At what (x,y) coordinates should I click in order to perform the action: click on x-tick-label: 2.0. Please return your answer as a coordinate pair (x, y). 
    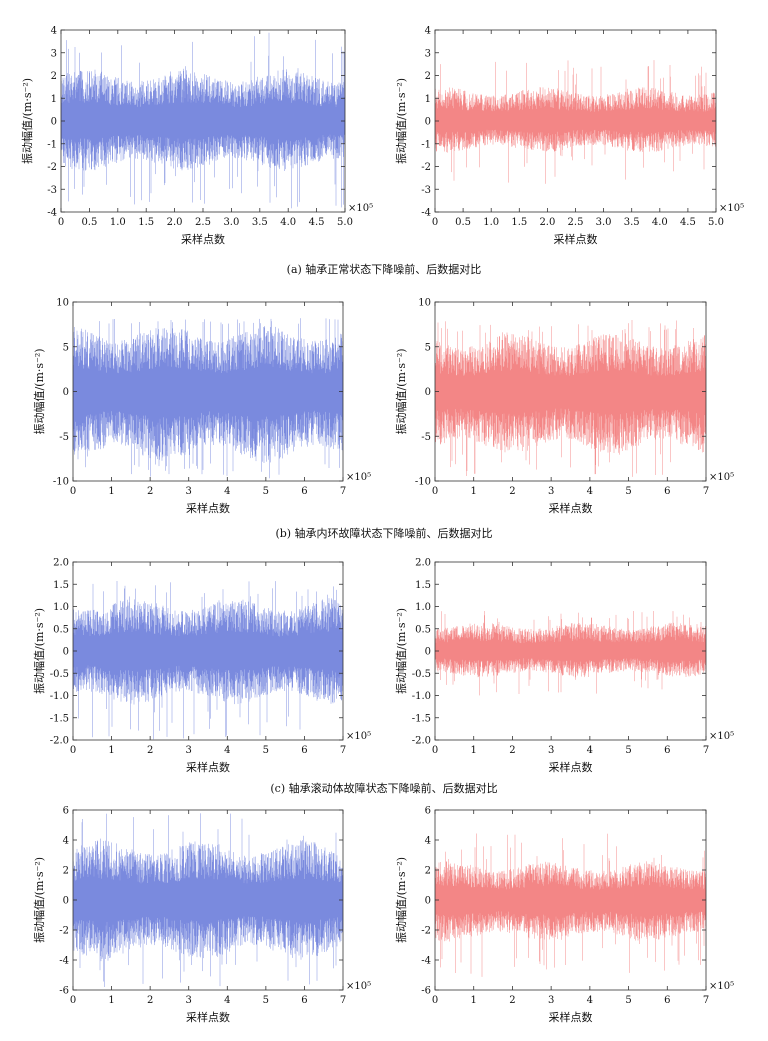
    Looking at the image, I should click on (547, 222).